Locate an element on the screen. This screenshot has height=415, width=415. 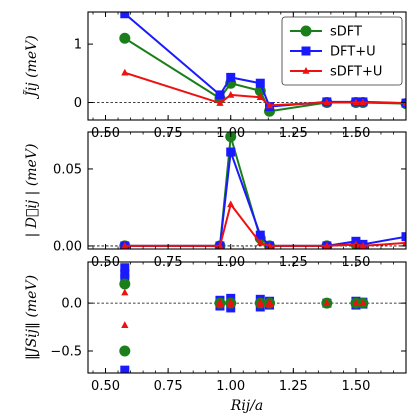
y-tick-label: 0.0 is located at coordinates (71, 304).